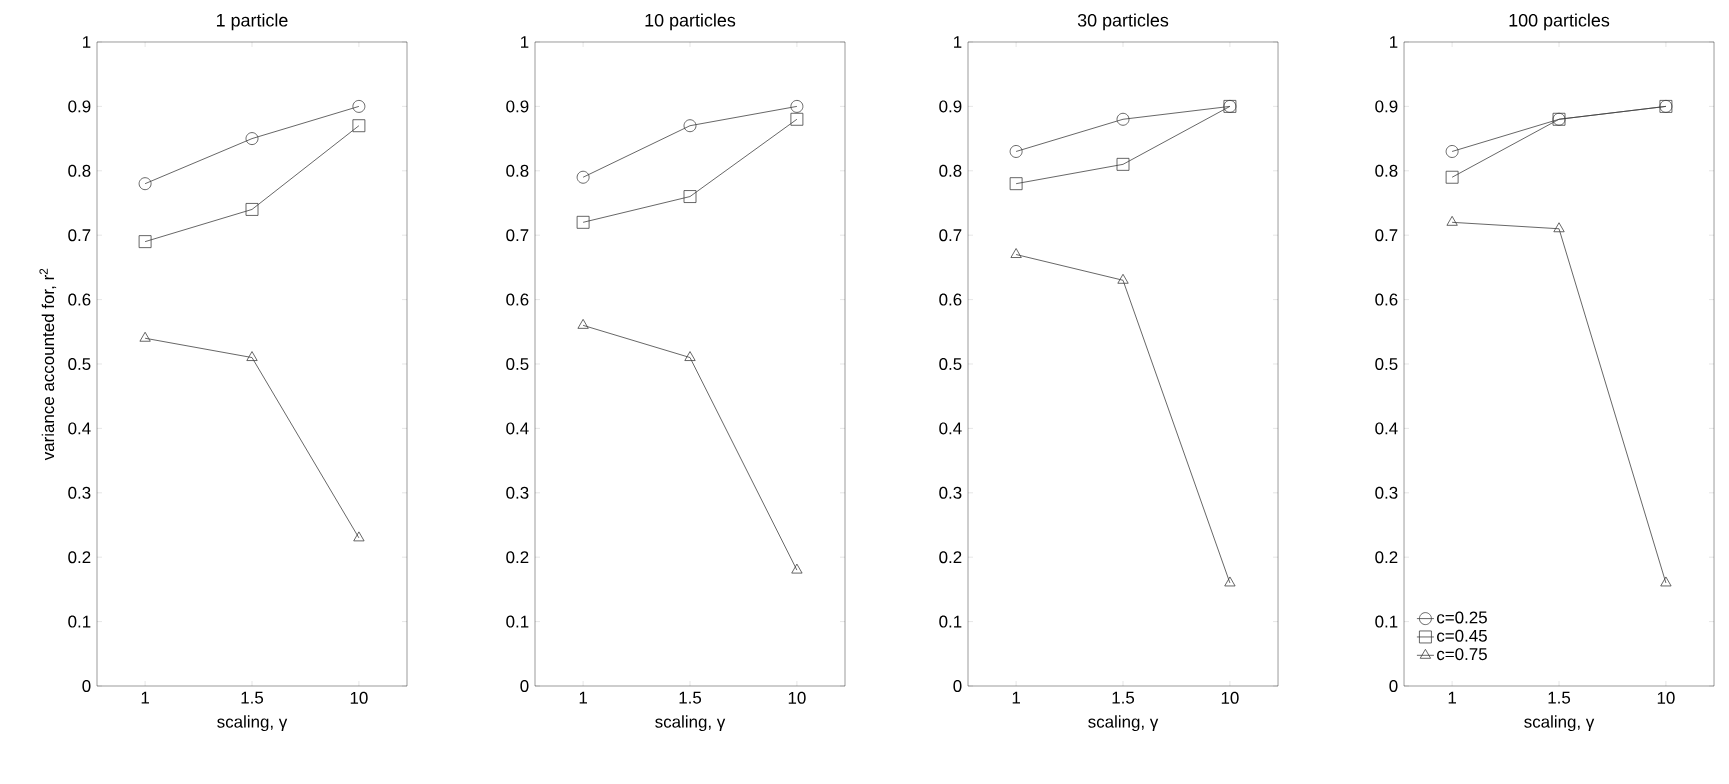 This screenshot has height=784, width=1729. I want to click on chart-title: 100 particles, so click(1559, 22).